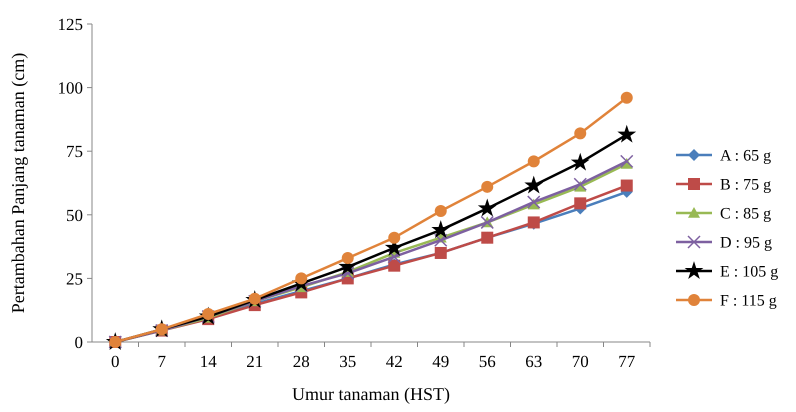 The image size is (796, 412). Describe the element at coordinates (533, 361) in the screenshot. I see `x-tick-label: 63` at that location.